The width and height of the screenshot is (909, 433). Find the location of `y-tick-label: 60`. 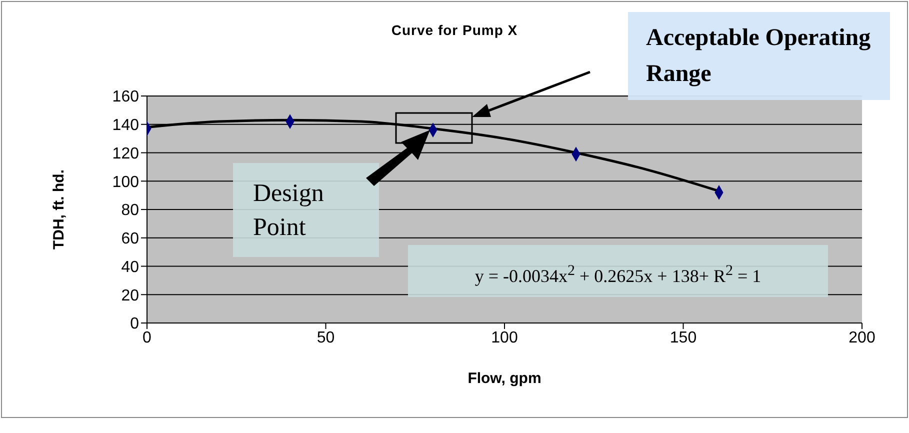

y-tick-label: 60 is located at coordinates (130, 239).